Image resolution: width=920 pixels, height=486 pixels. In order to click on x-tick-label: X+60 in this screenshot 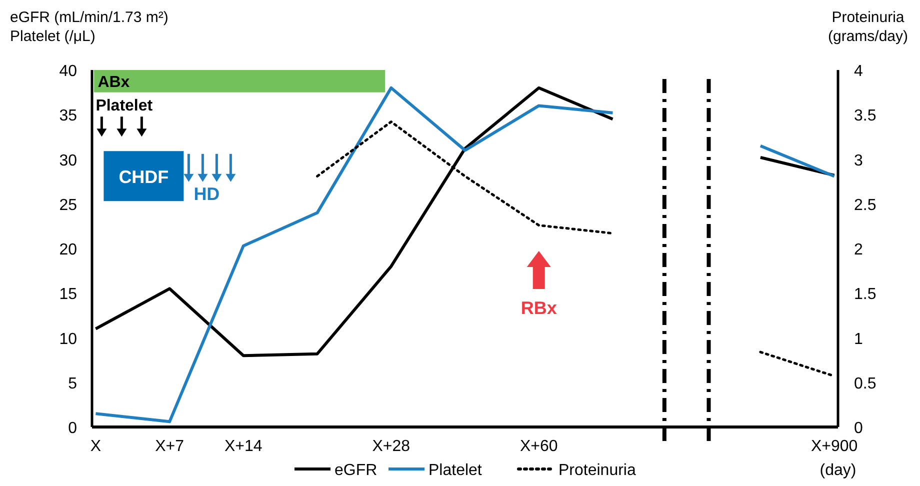, I will do `click(539, 446)`.